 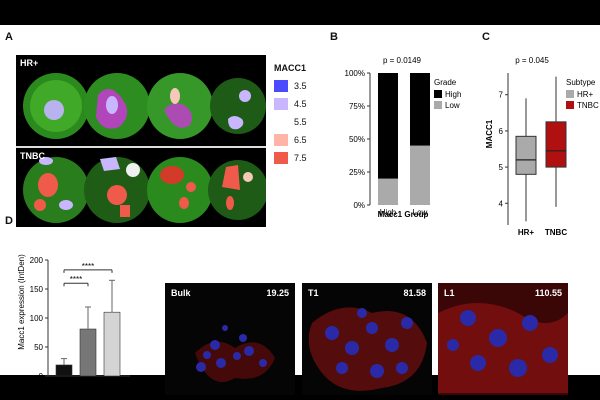 I want to click on legend-entry: 6.5, so click(x=299, y=140).